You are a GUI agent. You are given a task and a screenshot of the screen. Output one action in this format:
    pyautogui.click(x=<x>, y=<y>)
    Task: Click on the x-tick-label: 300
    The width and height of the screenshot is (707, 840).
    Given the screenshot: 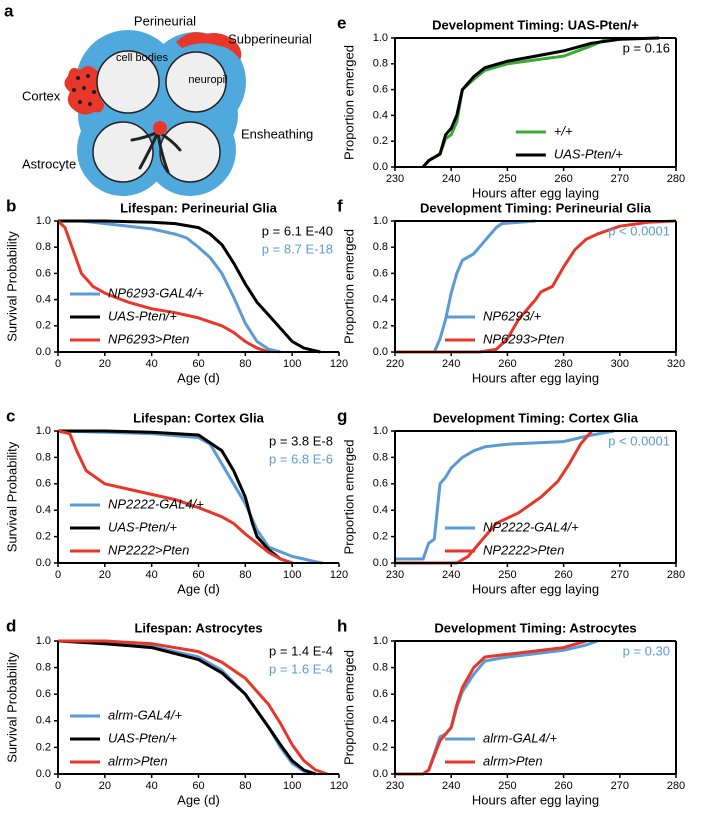 What is the action you would take?
    pyautogui.click(x=620, y=364)
    